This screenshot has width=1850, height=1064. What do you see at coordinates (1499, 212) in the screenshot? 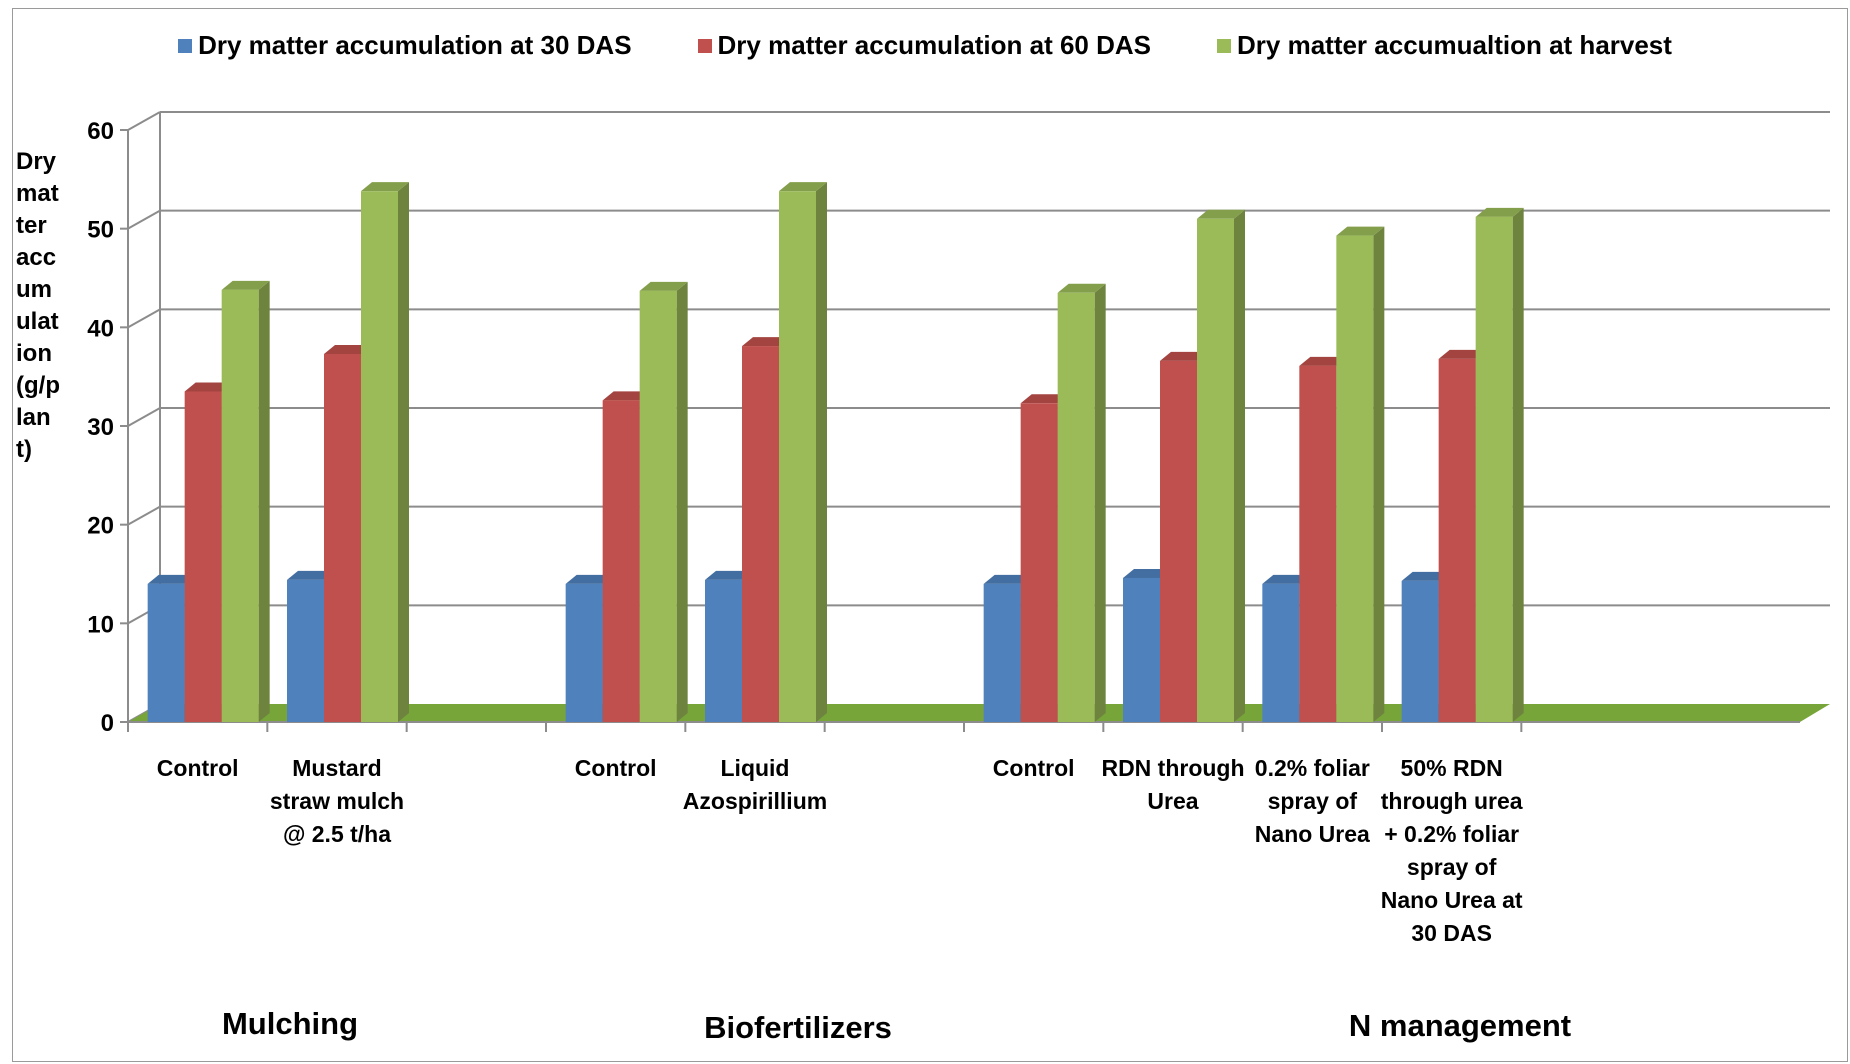
I see `bar-top-s2-c7` at bounding box center [1499, 212].